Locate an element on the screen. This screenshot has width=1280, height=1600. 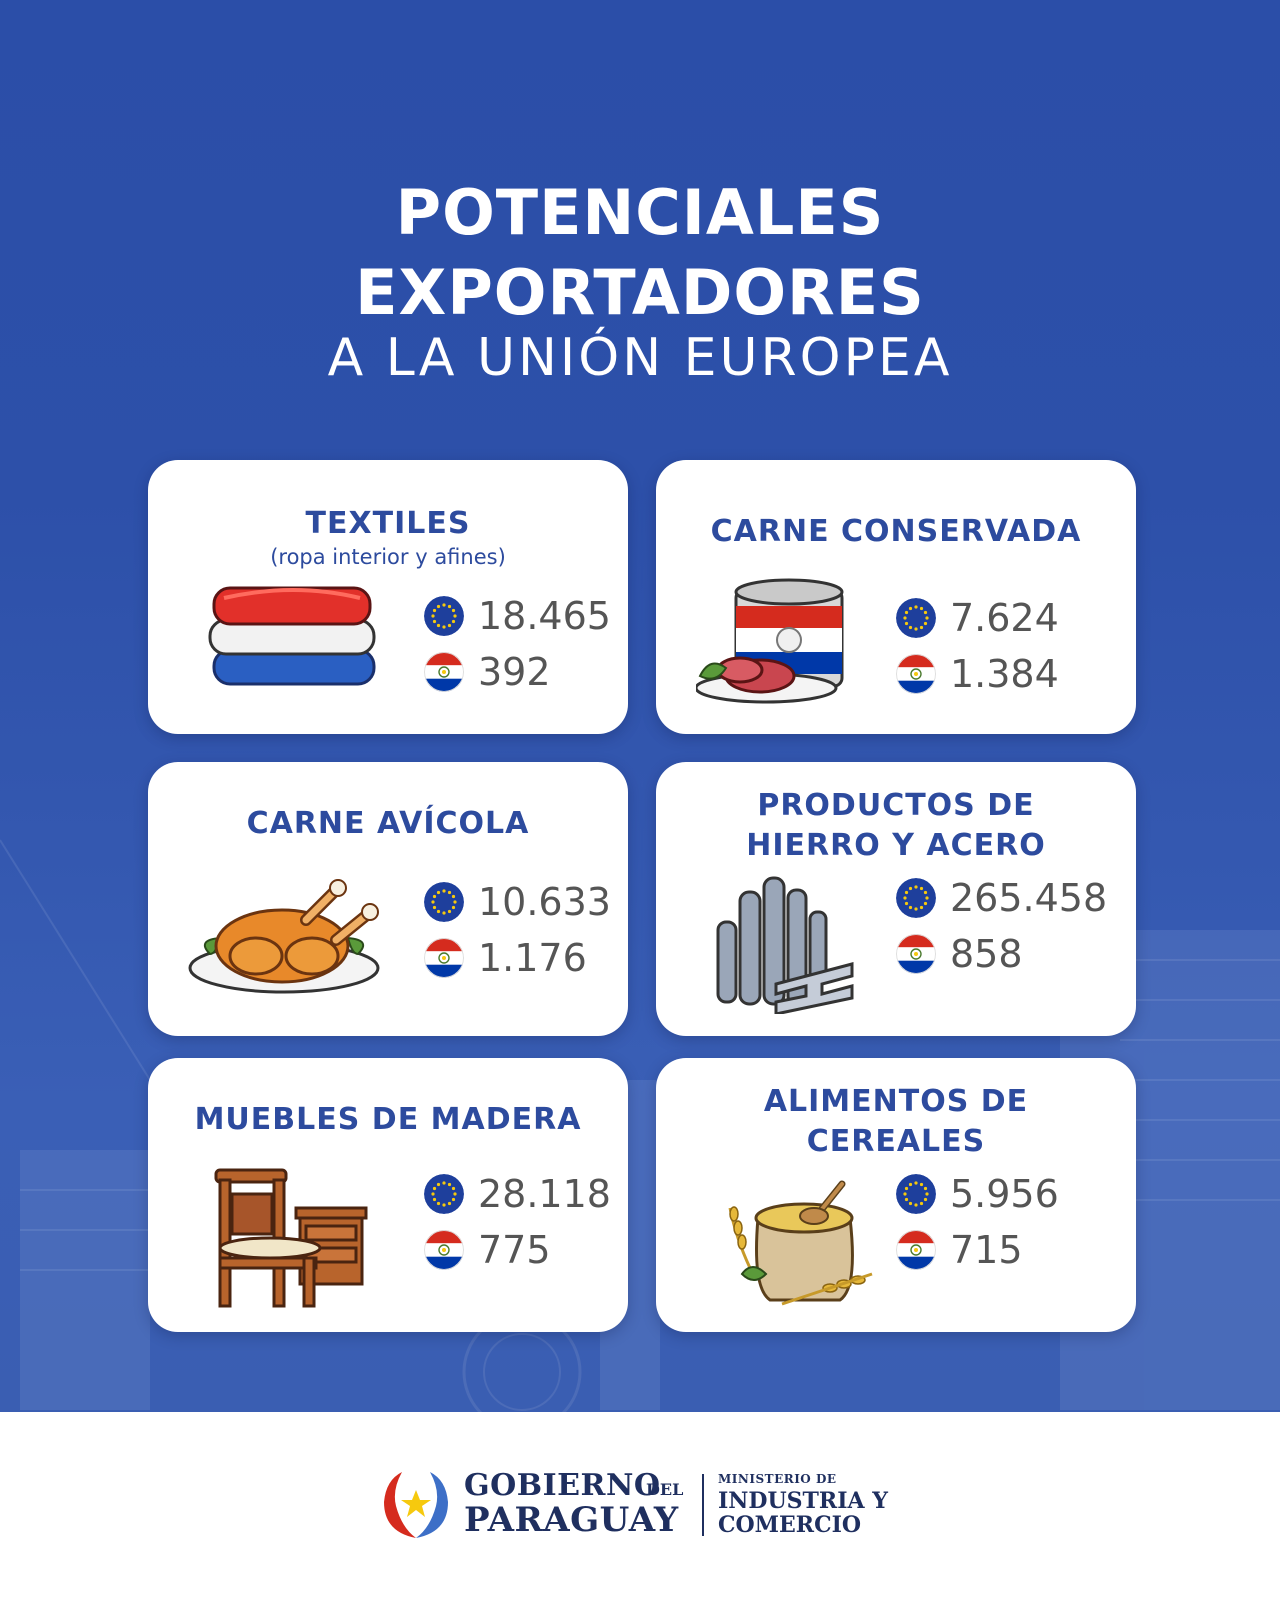
eu-value: 18.465 is located at coordinates (544, 616).